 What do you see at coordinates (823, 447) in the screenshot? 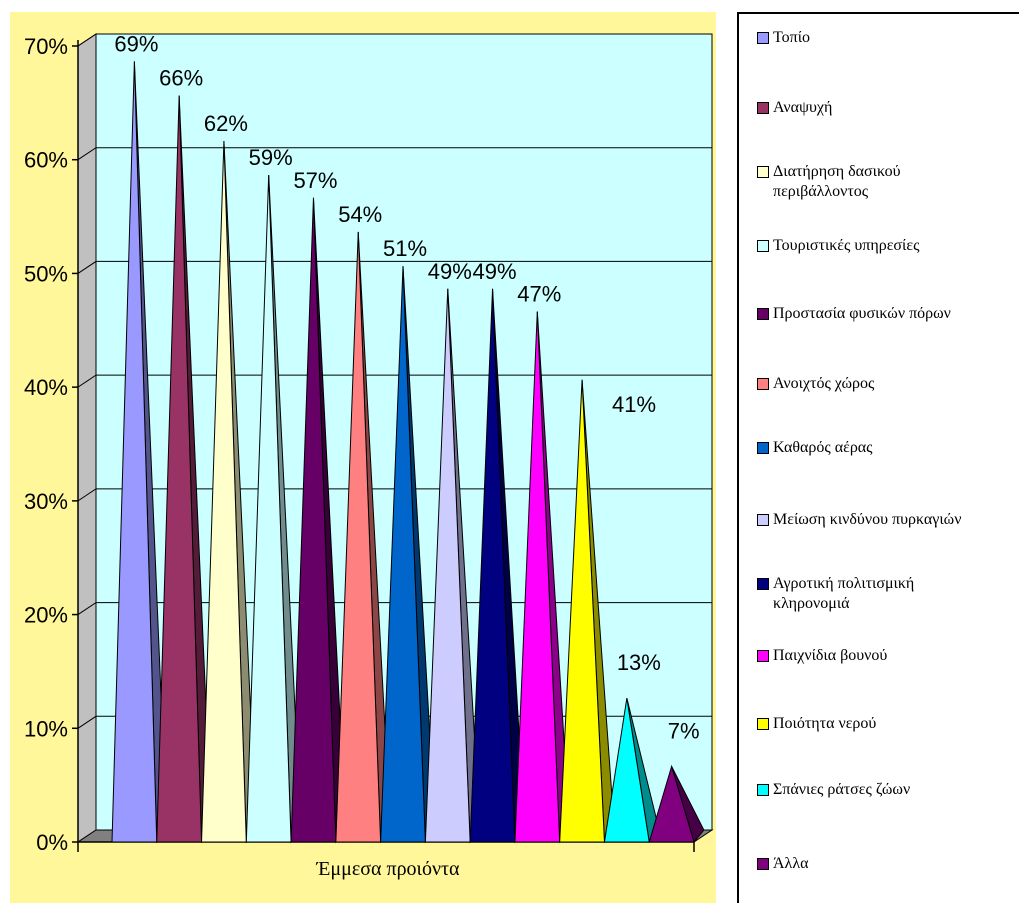
I see `legend-label: Καθαρός αέρας` at bounding box center [823, 447].